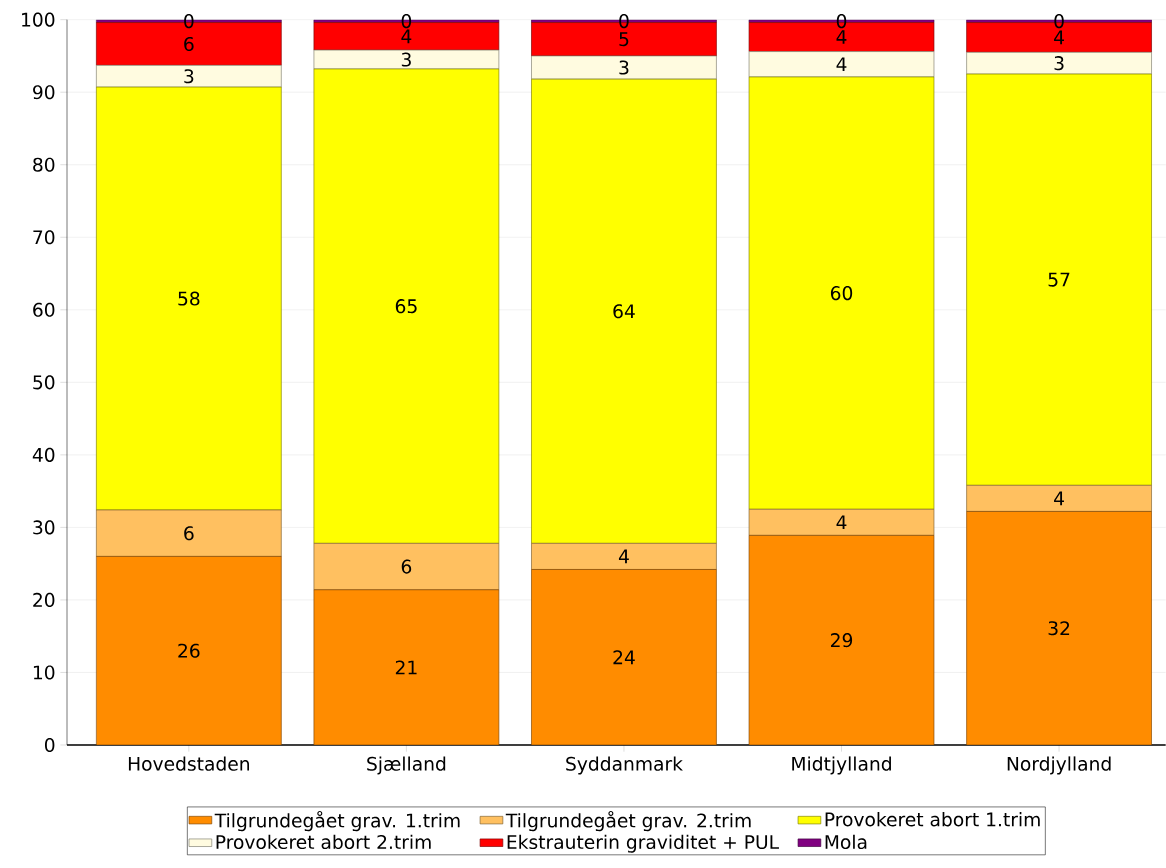 The width and height of the screenshot is (1166, 868). I want to click on data-label: 64, so click(624, 311).